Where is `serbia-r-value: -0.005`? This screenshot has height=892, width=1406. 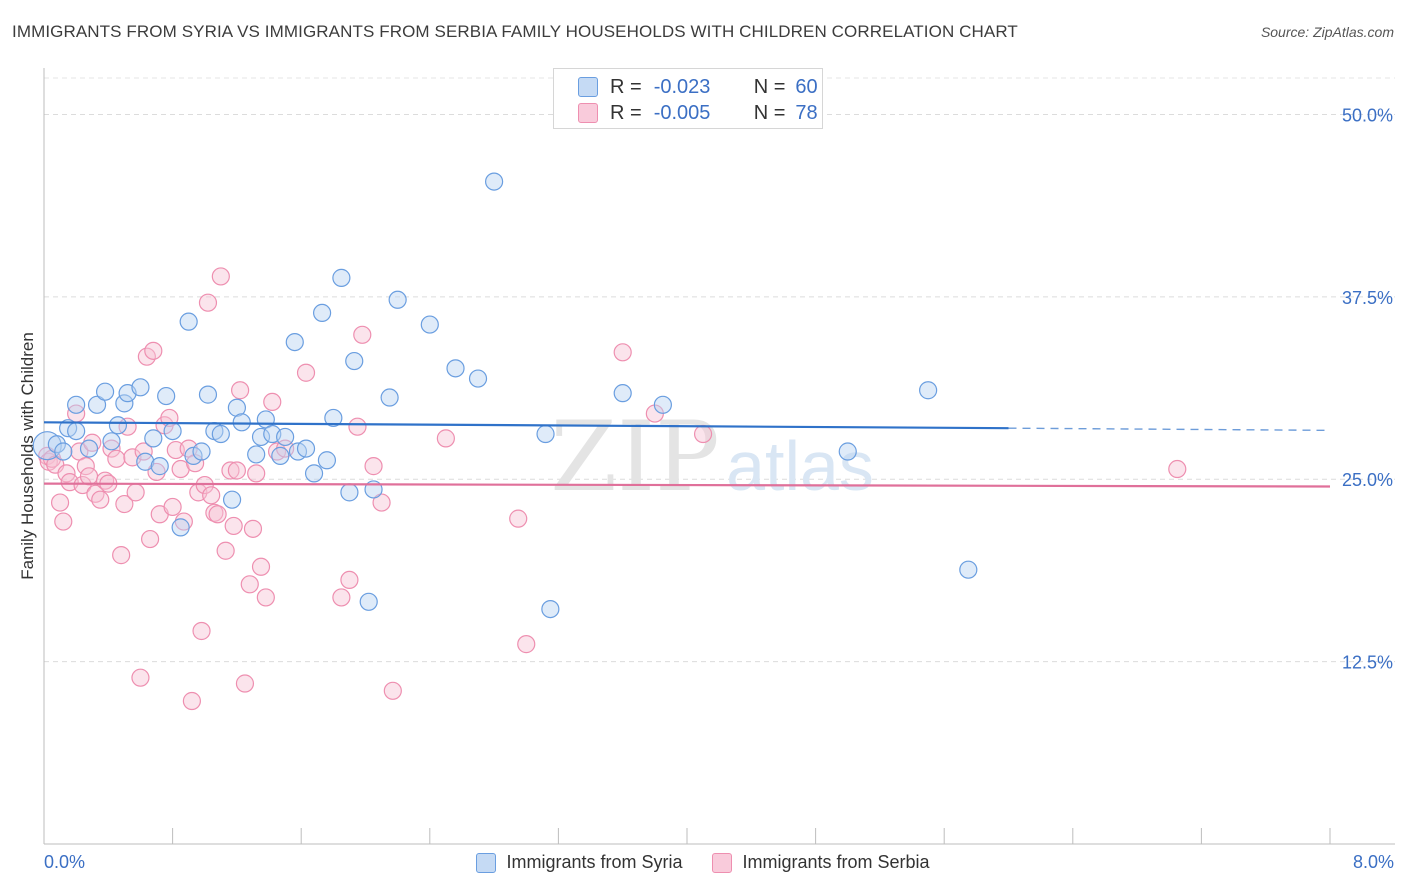
serbia-r-value: -0.005 is located at coordinates (682, 112).